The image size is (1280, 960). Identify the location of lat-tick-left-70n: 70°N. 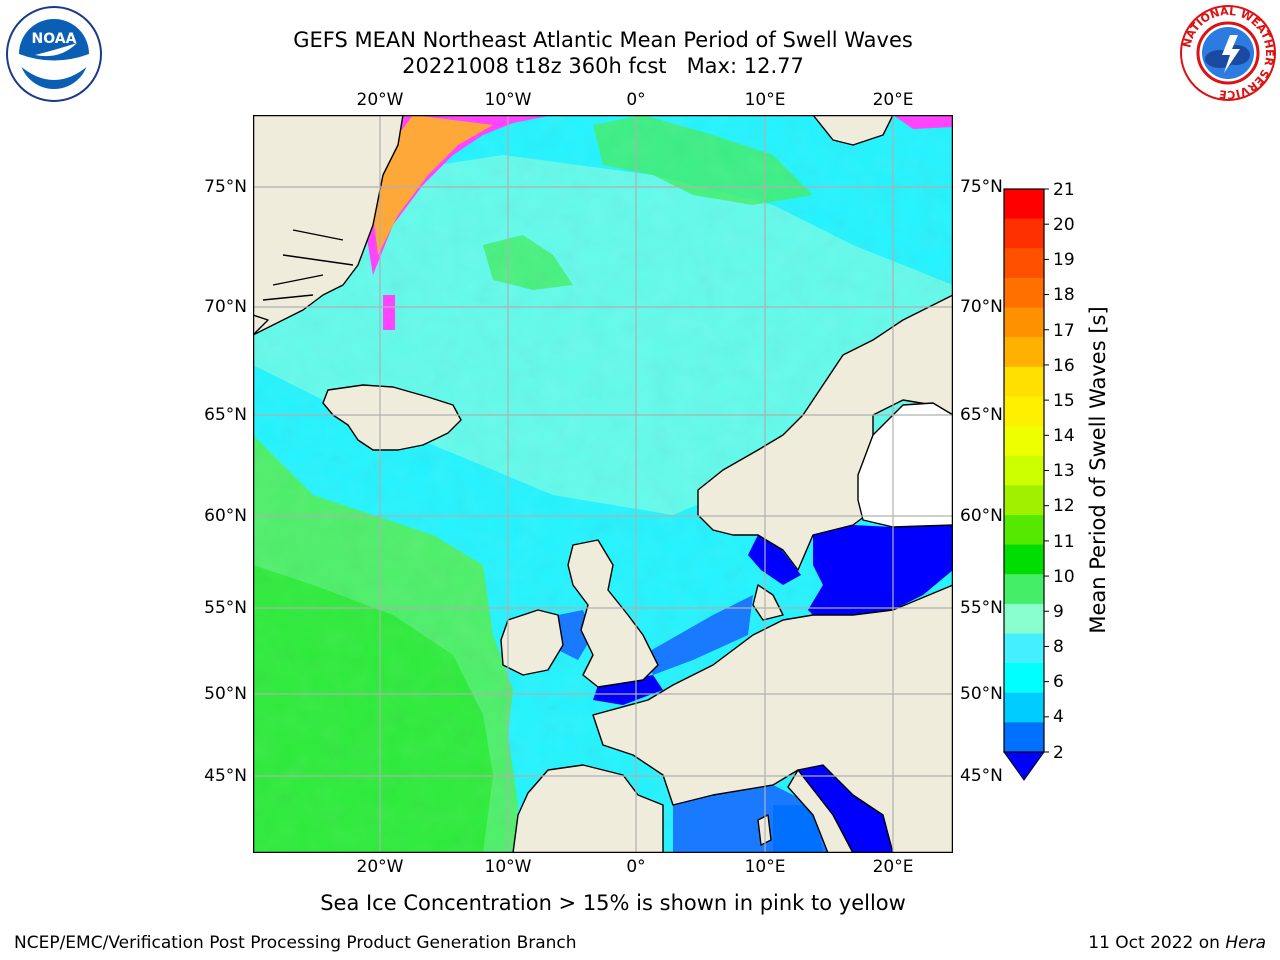
(225, 307).